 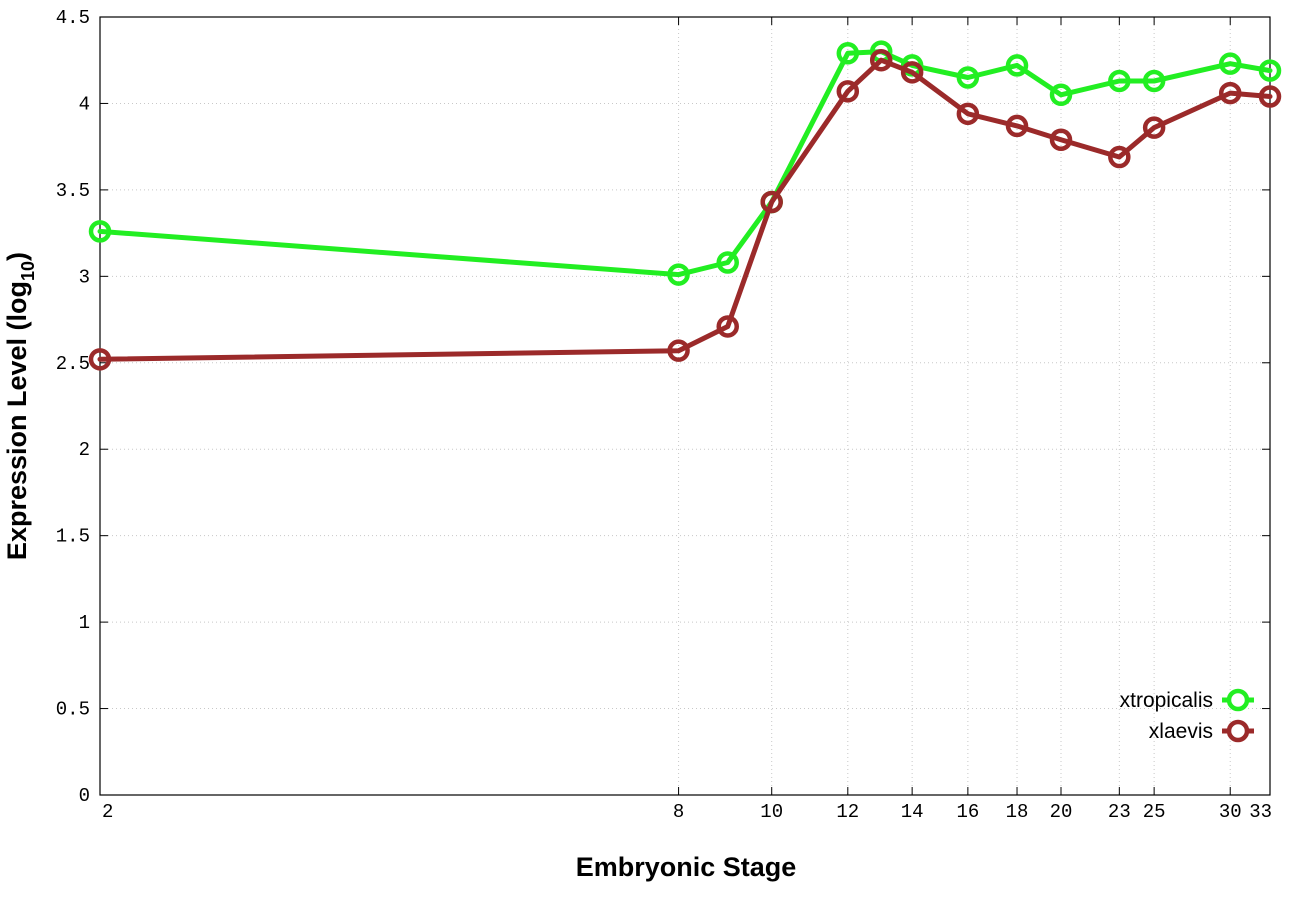 What do you see at coordinates (686, 867) in the screenshot?
I see `x-axis-title: Embryonic Stage` at bounding box center [686, 867].